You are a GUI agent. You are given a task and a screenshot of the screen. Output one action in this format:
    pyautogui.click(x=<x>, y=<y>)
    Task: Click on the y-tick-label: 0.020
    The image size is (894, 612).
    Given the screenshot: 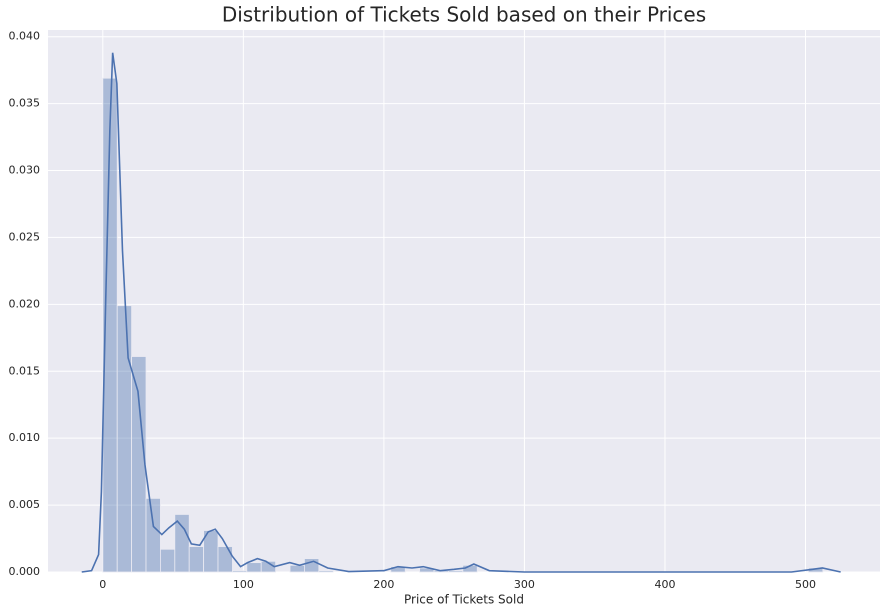 What is the action you would take?
    pyautogui.click(x=25, y=303)
    